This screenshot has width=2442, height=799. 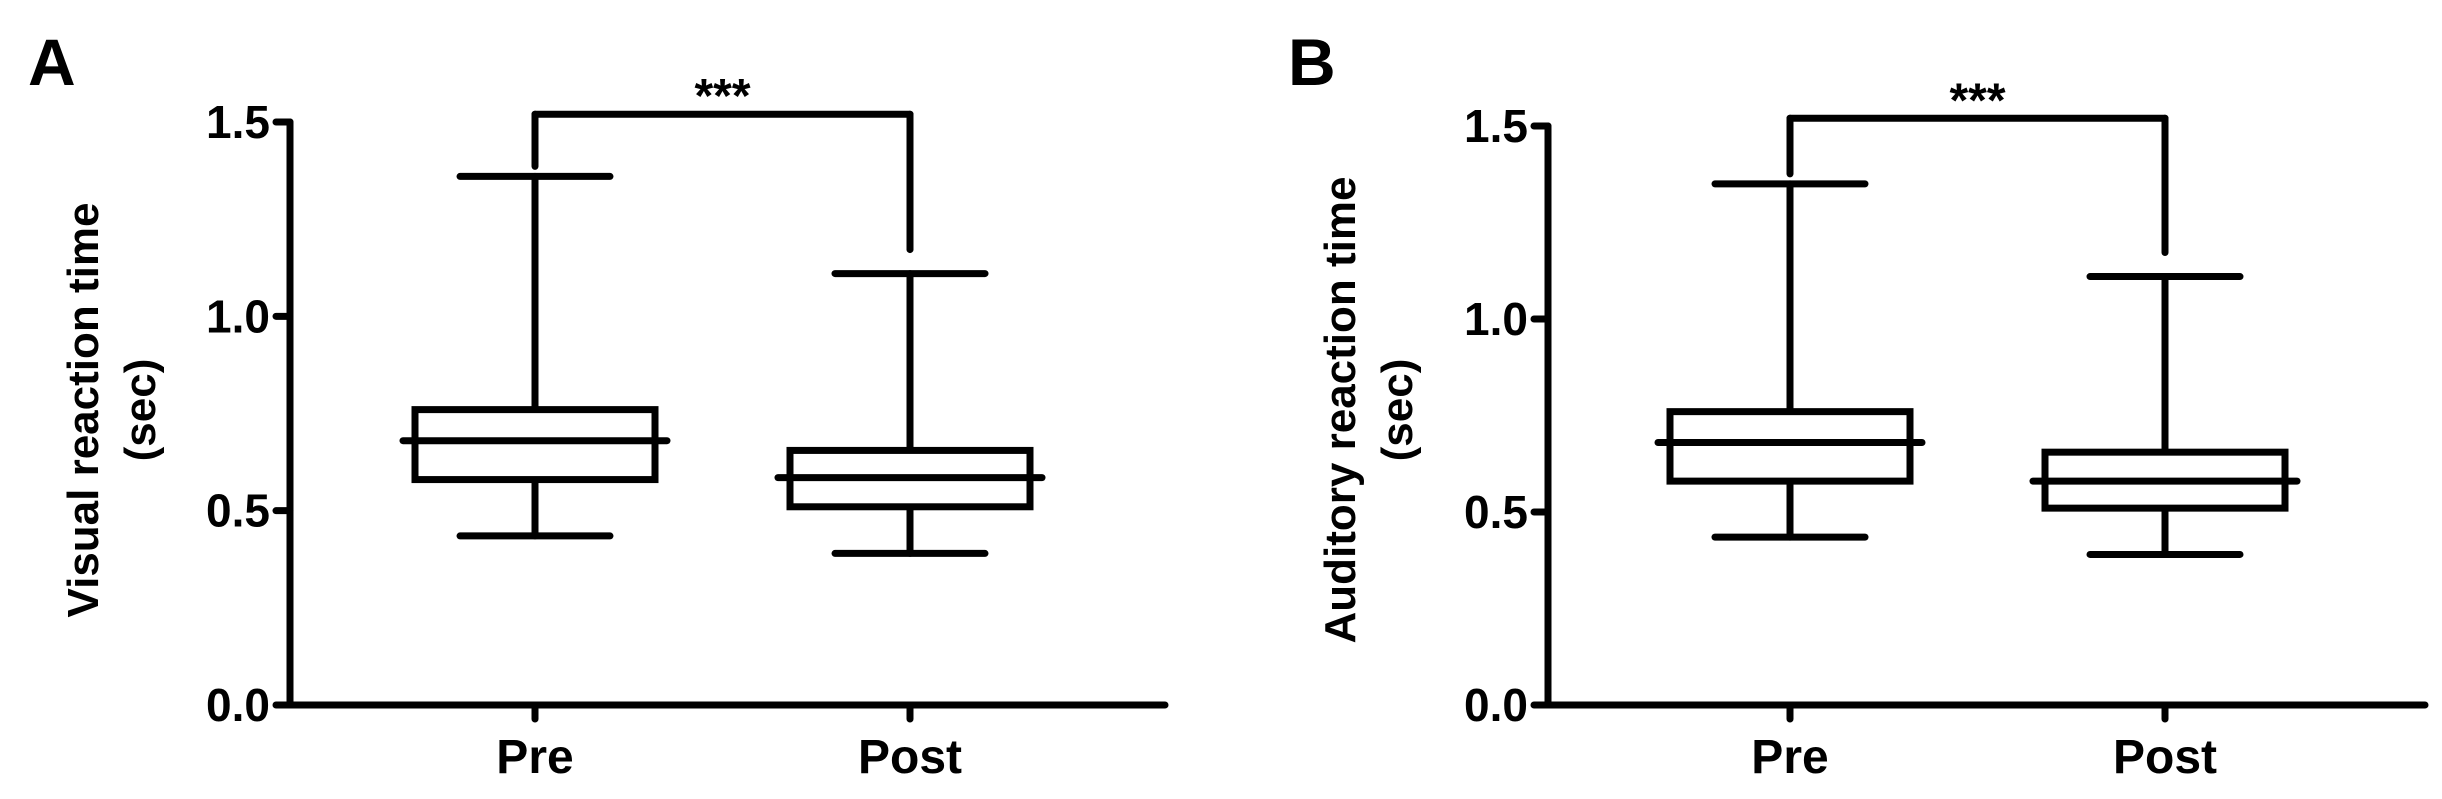 What do you see at coordinates (52, 62) in the screenshot?
I see `panel-label: A` at bounding box center [52, 62].